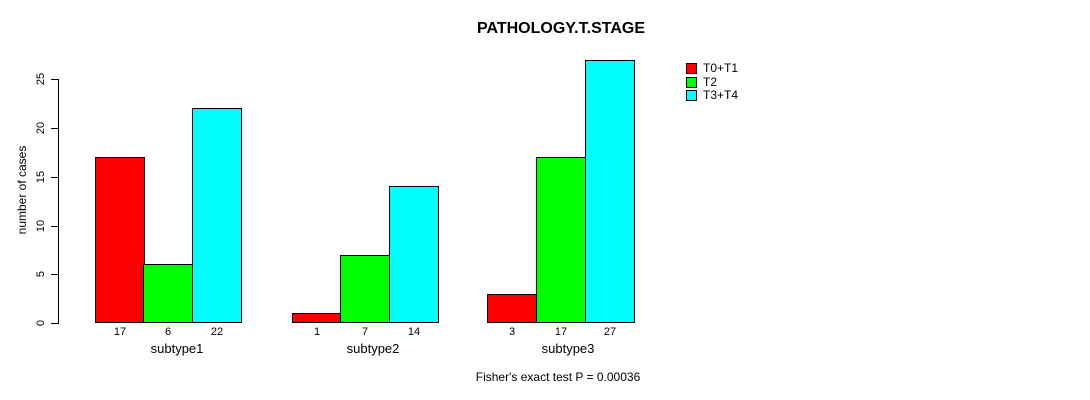  I want to click on legend: T0+T1 T2 T3+T4, so click(712, 82).